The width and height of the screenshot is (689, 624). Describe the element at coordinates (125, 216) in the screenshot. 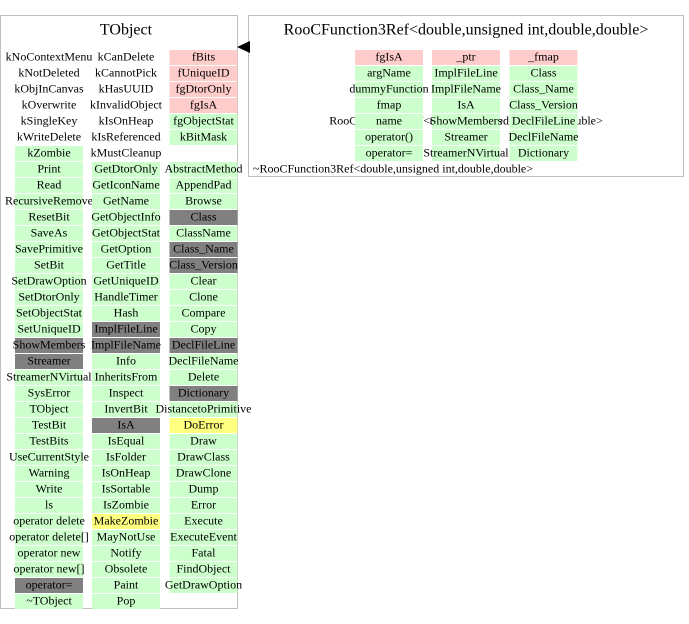

I see `member-label: GetObjectInfo` at that location.